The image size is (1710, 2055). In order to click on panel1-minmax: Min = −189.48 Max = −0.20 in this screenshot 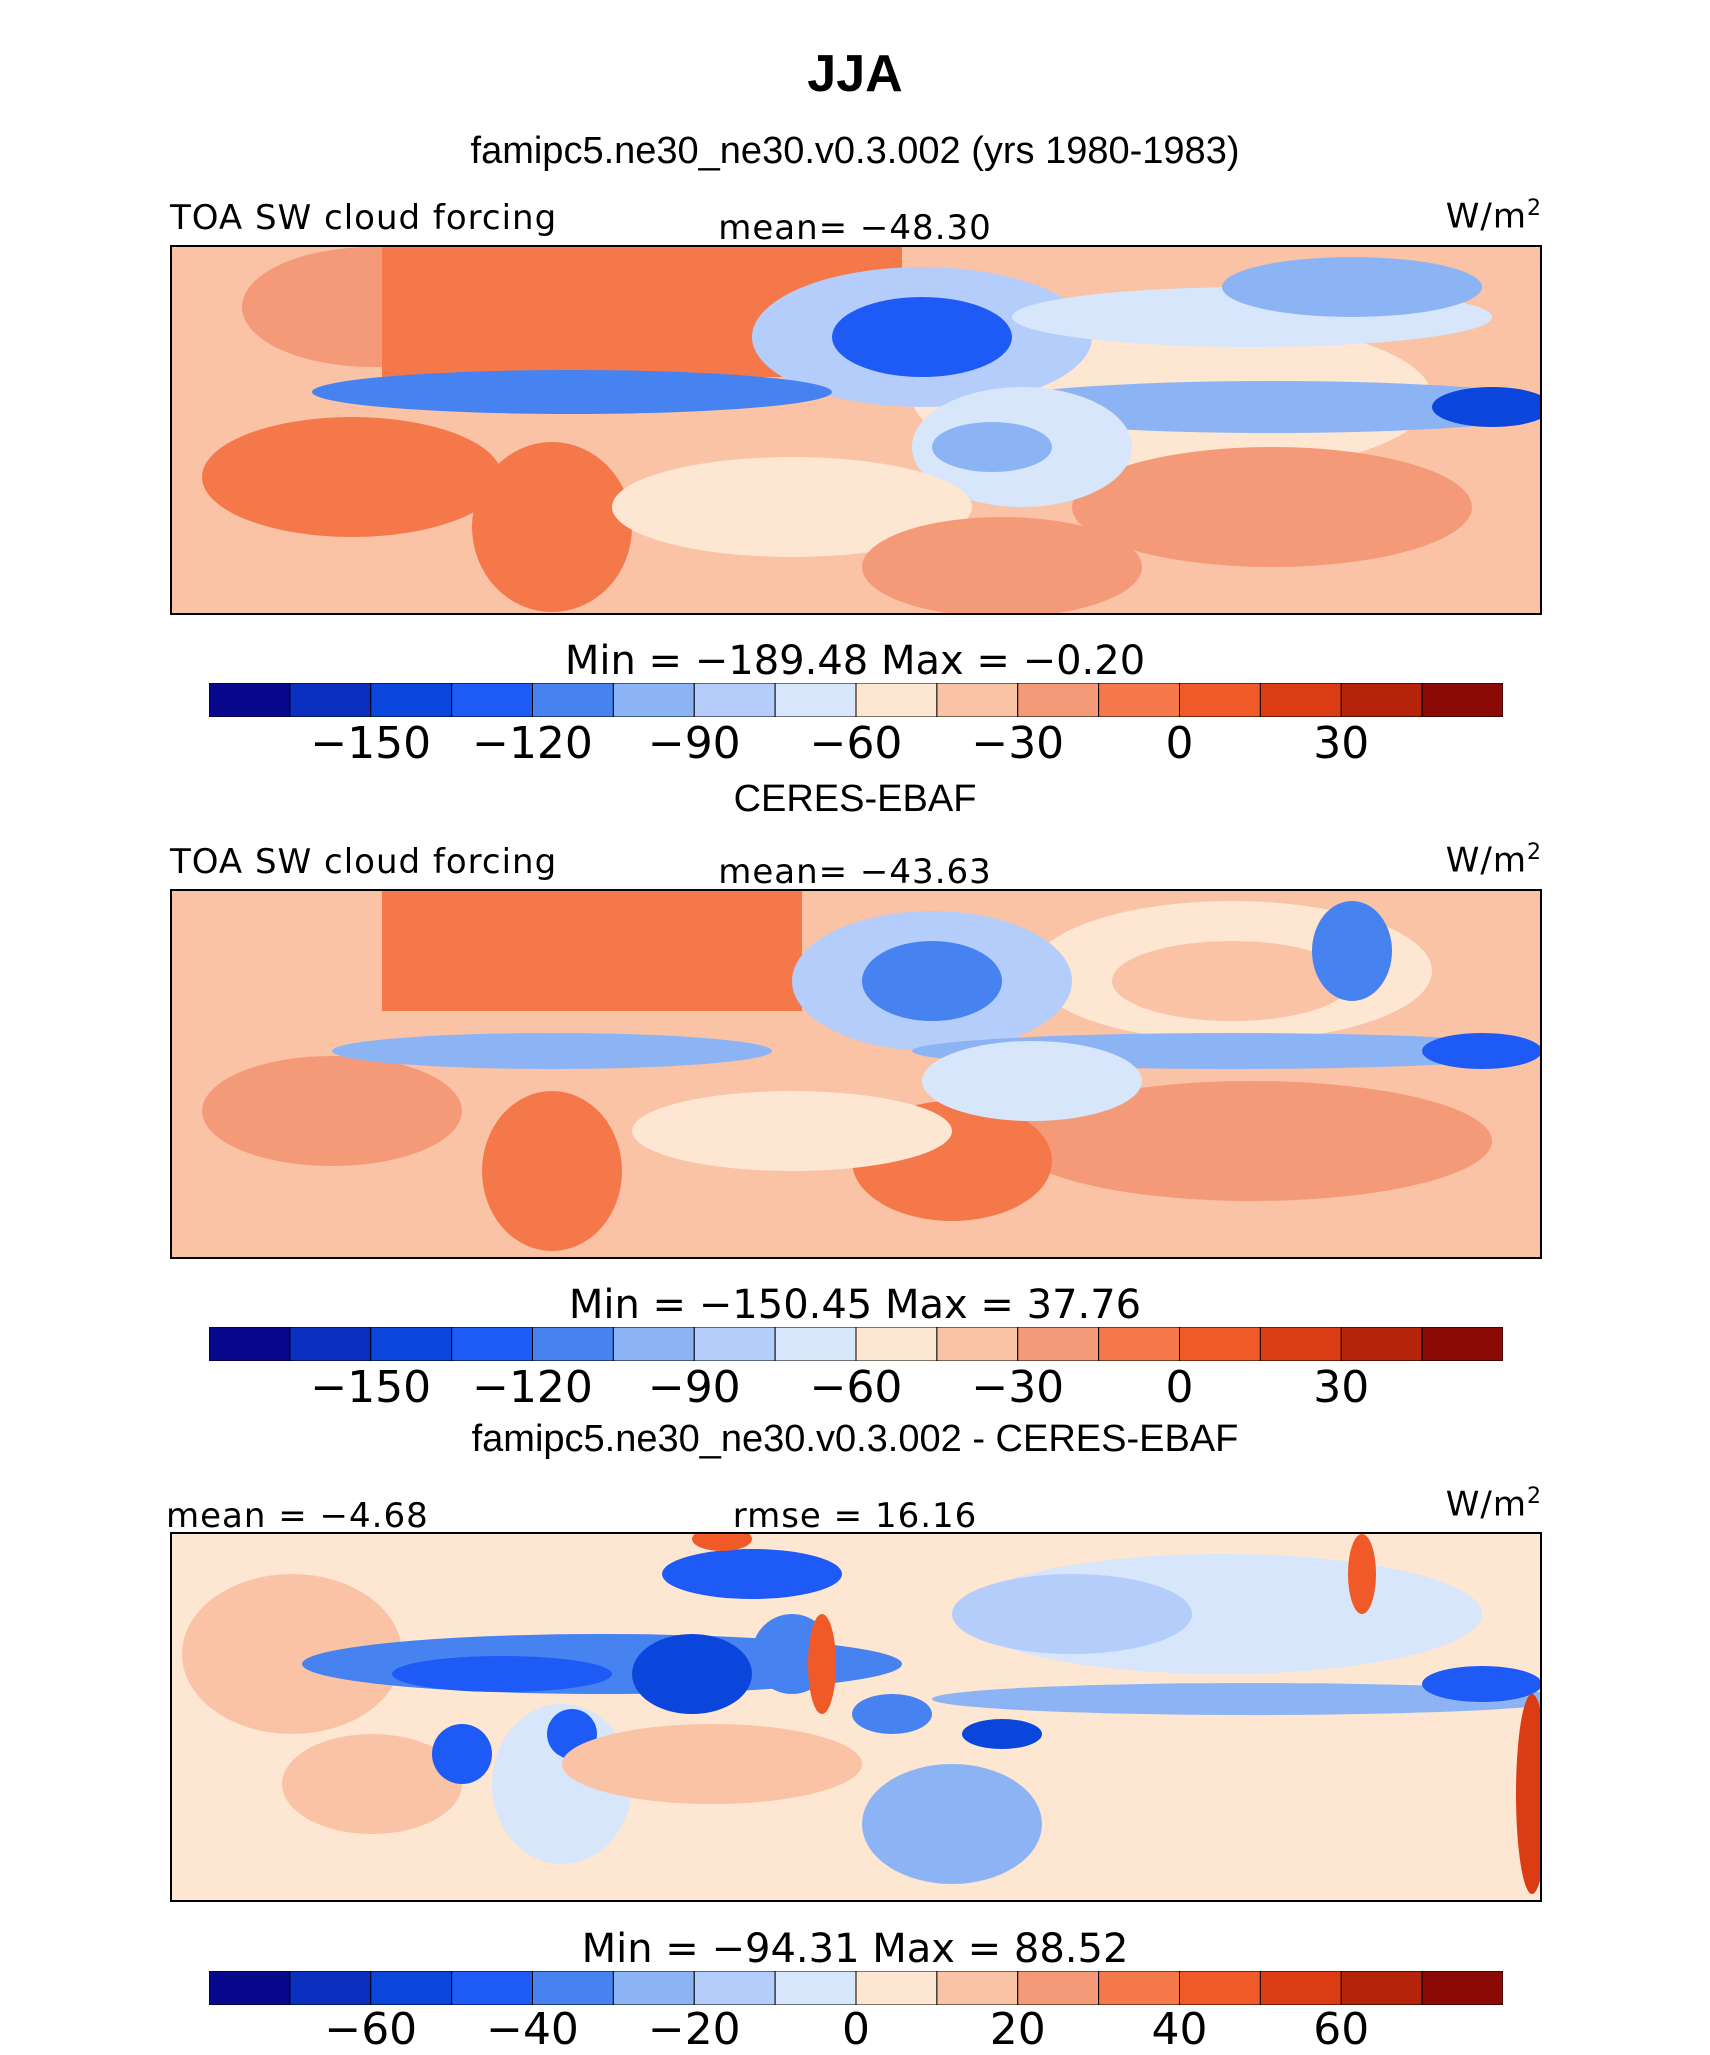, I will do `click(855, 661)`.